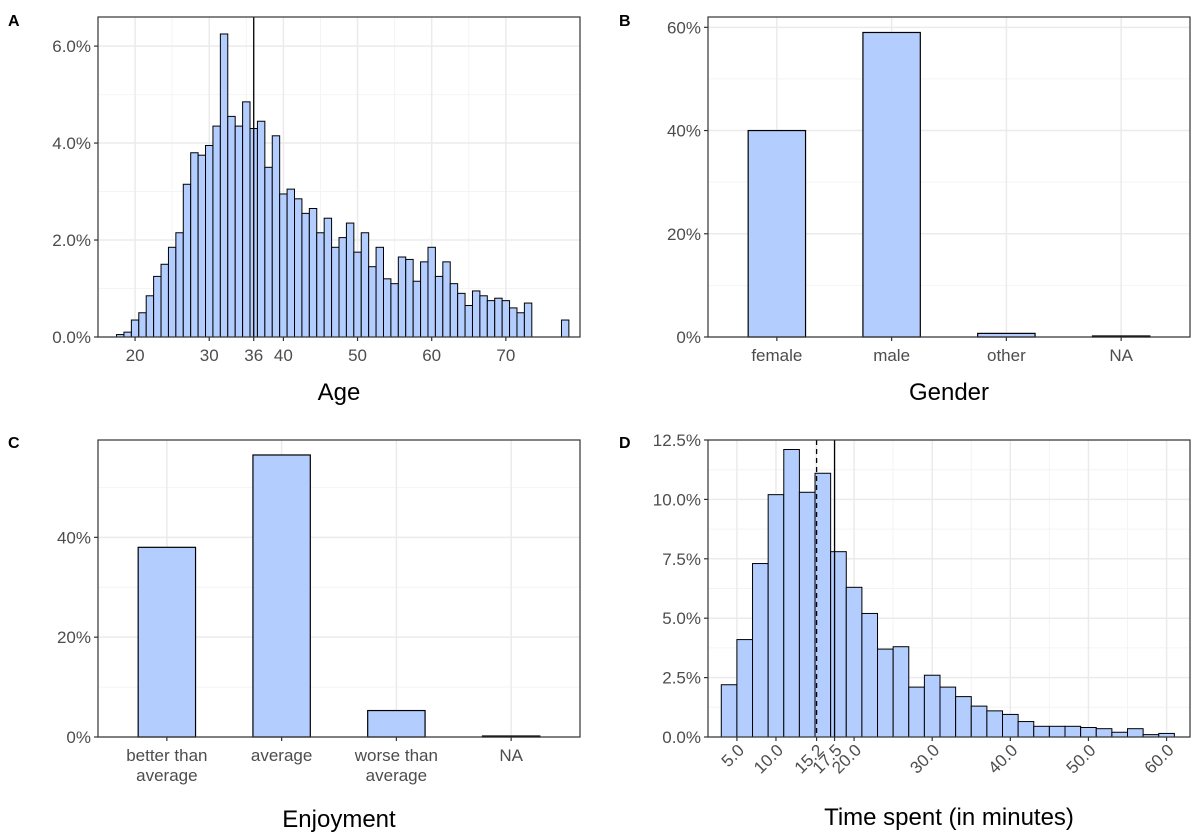  I want to click on panel-d-xtick-label: 60.0, so click(1159, 759).